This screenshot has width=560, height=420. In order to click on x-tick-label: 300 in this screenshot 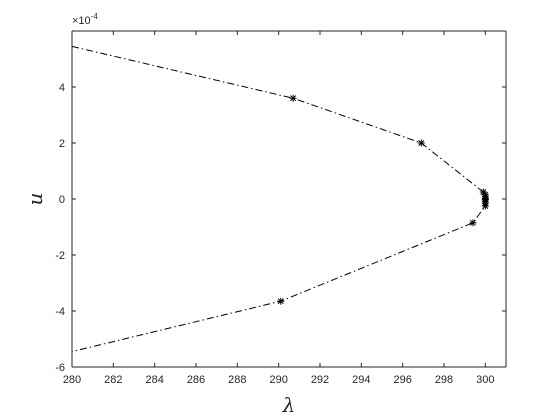, I will do `click(485, 380)`.